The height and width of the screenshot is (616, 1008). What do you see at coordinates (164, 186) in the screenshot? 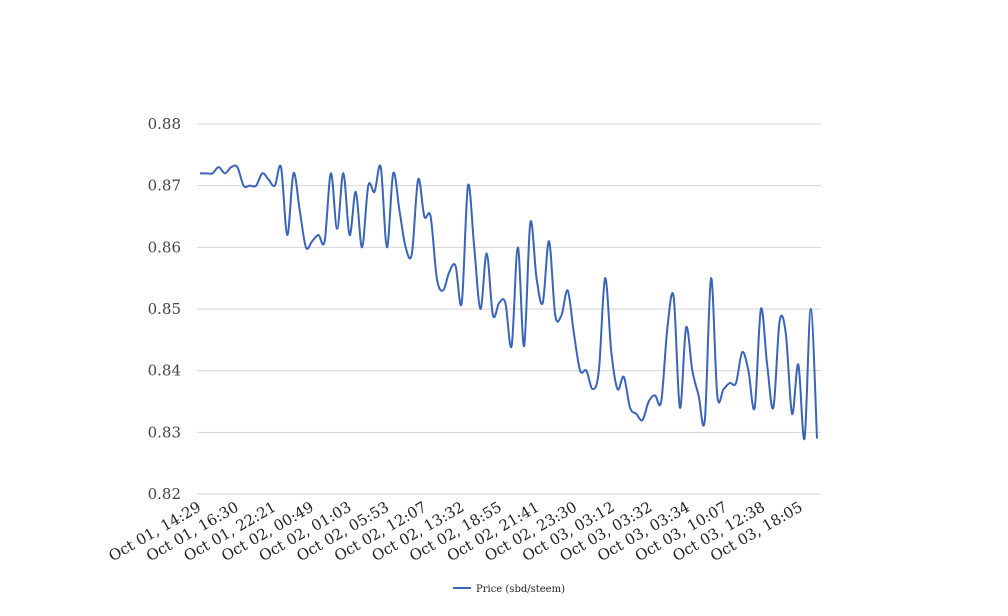
I see `y-tick-label: 0.87` at bounding box center [164, 186].